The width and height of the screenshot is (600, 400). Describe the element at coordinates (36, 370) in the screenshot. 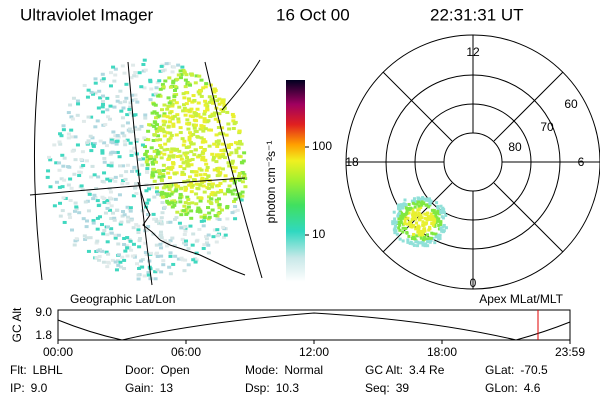

I see `status-field: Flt: LBHL` at that location.